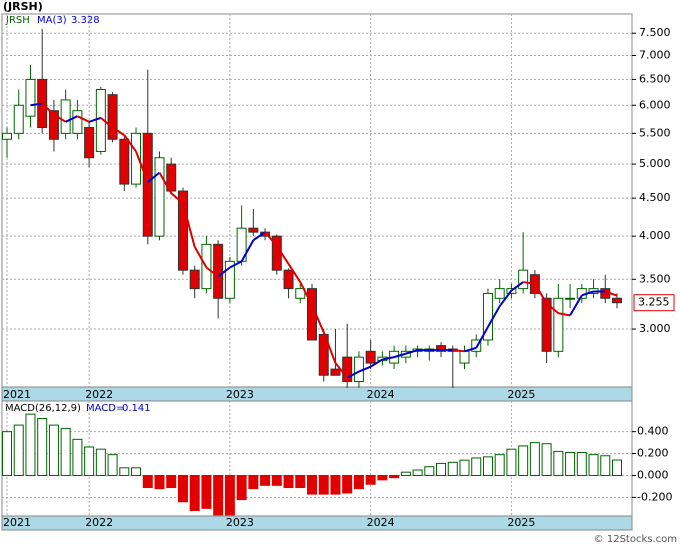 The image size is (680, 546). Describe the element at coordinates (653, 474) in the screenshot. I see `y-tick-label: 0.000` at that location.